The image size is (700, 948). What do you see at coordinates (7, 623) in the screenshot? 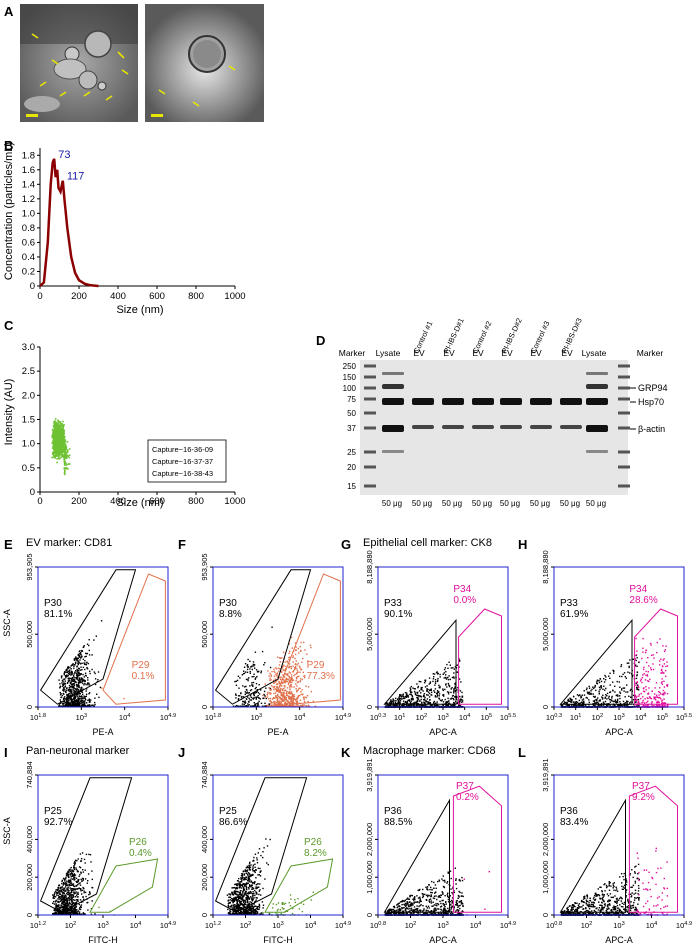
I see `flow-y-axis-label: SSC-A` at bounding box center [7, 623].